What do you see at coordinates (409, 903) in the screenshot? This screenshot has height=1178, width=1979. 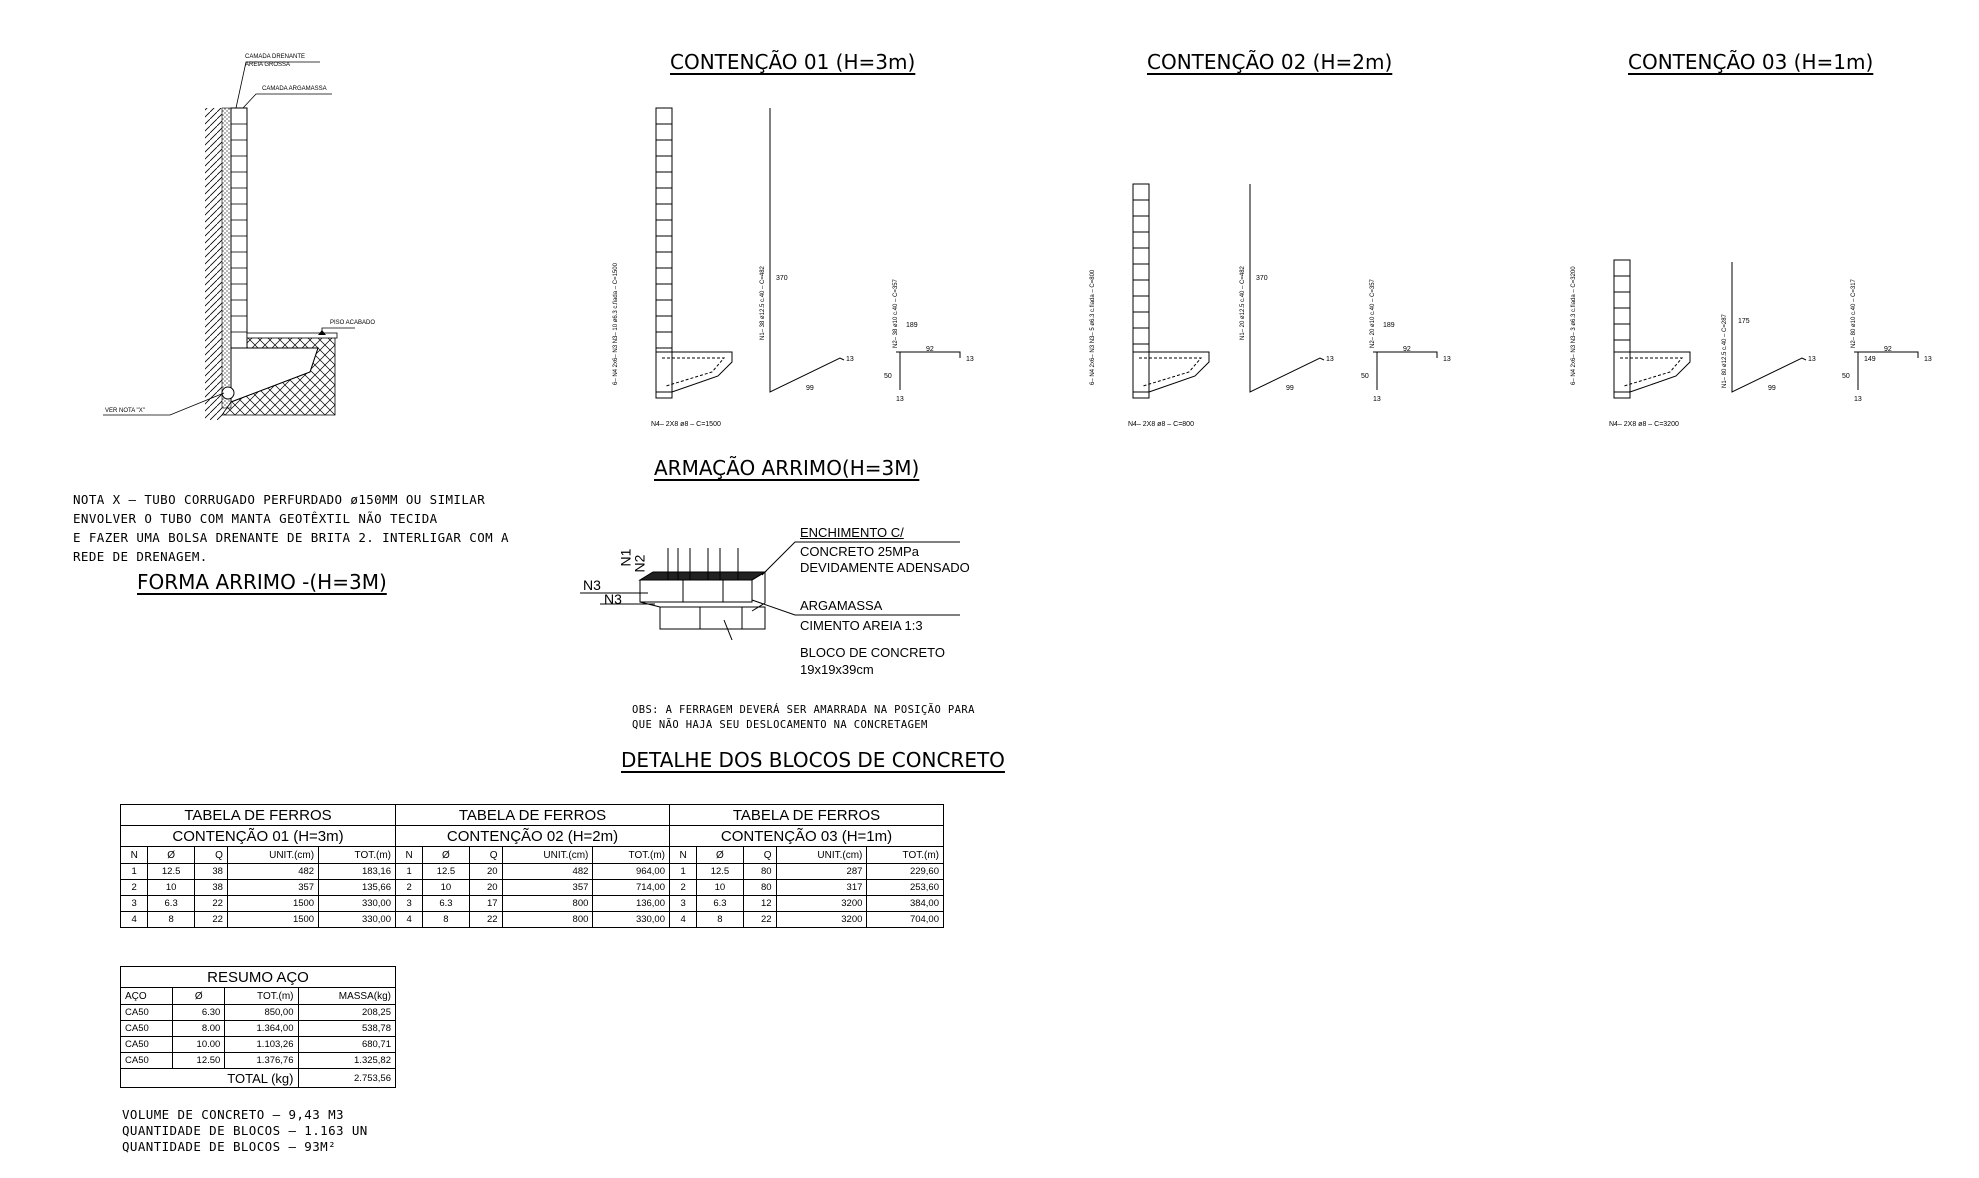 I see `cell: 3` at bounding box center [409, 903].